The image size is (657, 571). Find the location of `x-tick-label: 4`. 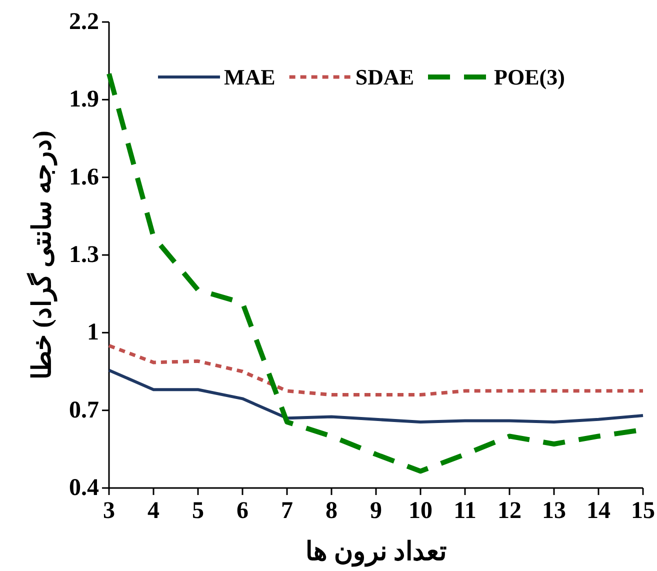

x-tick-label: 4 is located at coordinates (154, 511).